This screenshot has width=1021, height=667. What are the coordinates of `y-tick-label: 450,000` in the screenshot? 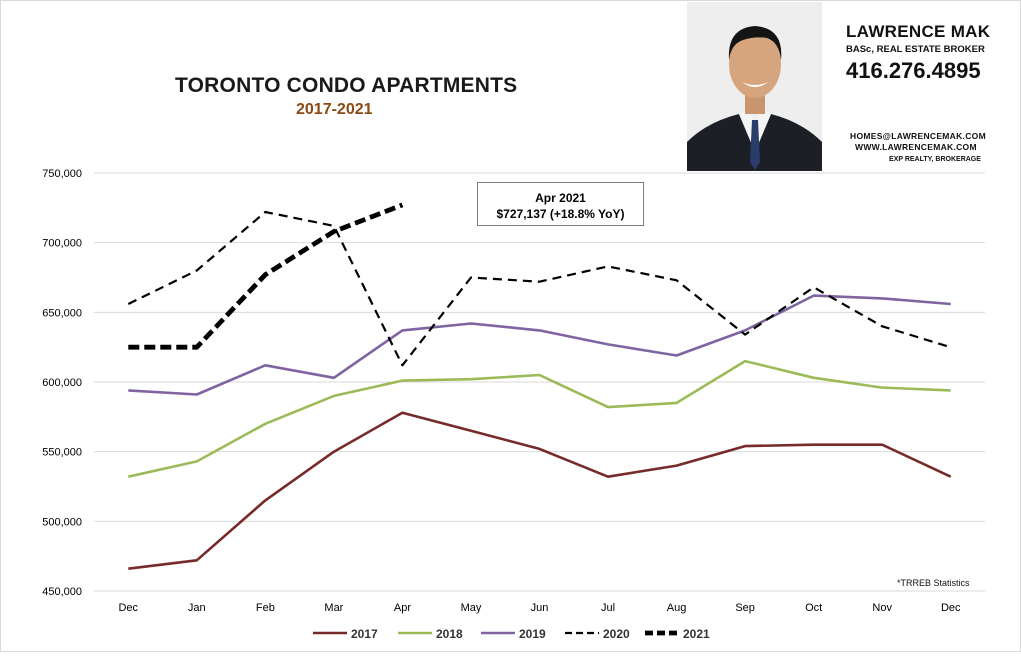 It's located at (62, 592).